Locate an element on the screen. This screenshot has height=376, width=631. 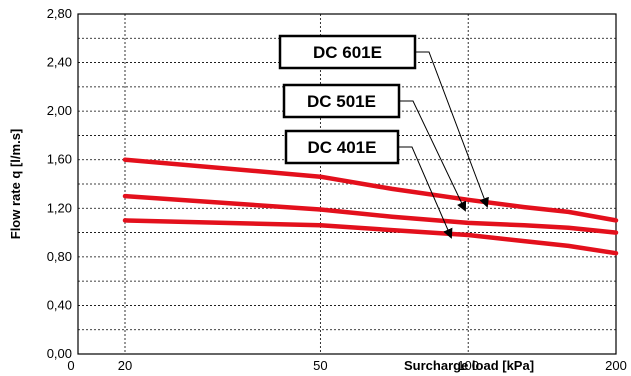
y-tick-label: 1,60 is located at coordinates (59, 159).